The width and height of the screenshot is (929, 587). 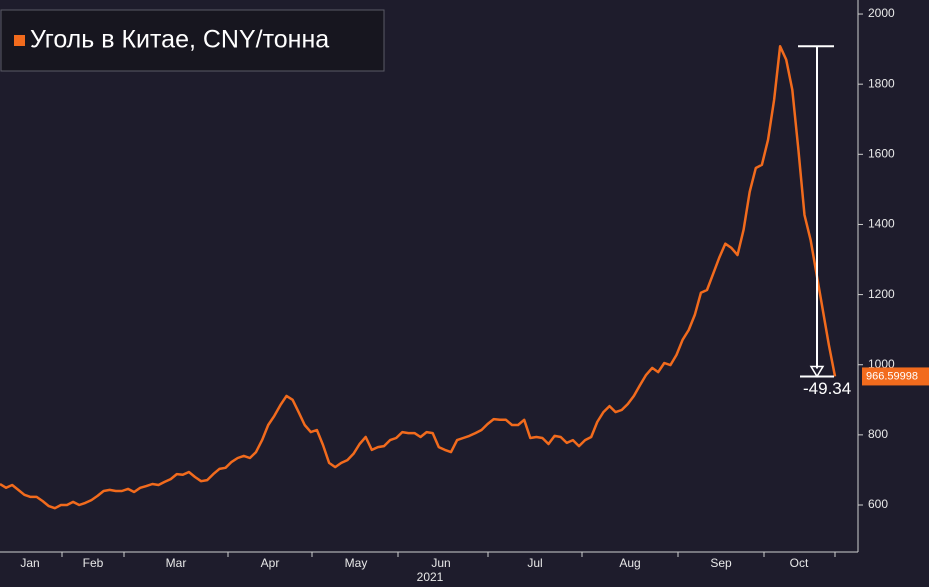 I want to click on x-tick-label: Jan, so click(x=29, y=563).